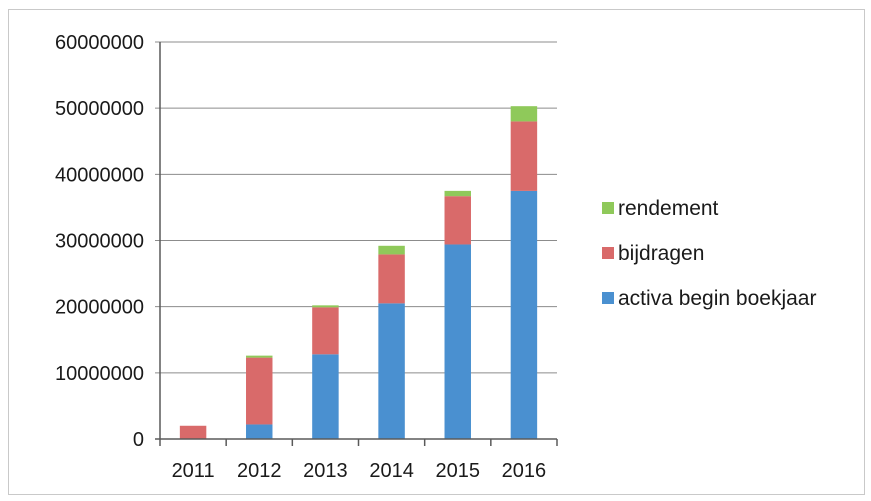  What do you see at coordinates (458, 471) in the screenshot?
I see `x-tick-label: 2015` at bounding box center [458, 471].